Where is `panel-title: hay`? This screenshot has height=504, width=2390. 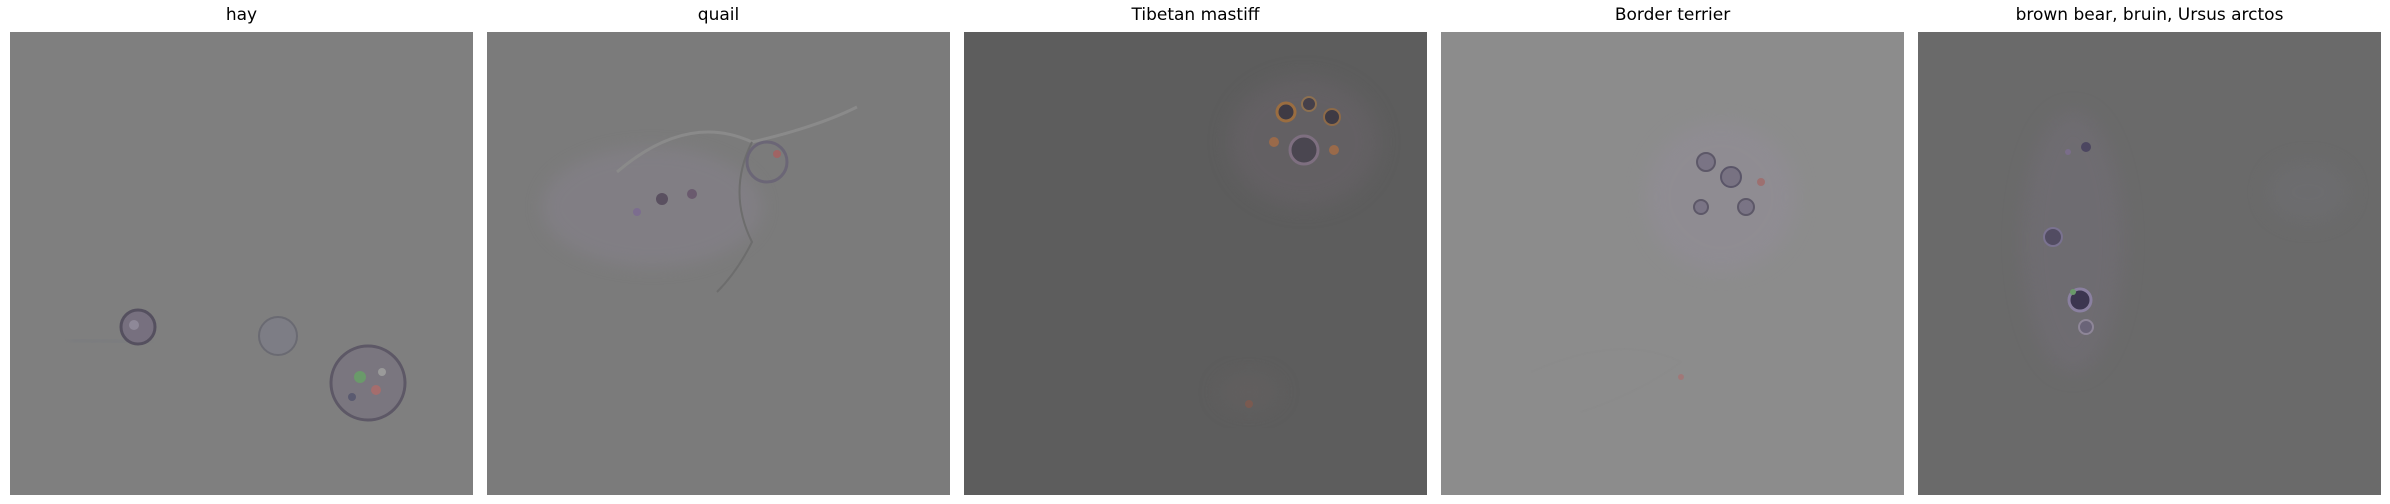 panel-title: hay is located at coordinates (241, 15).